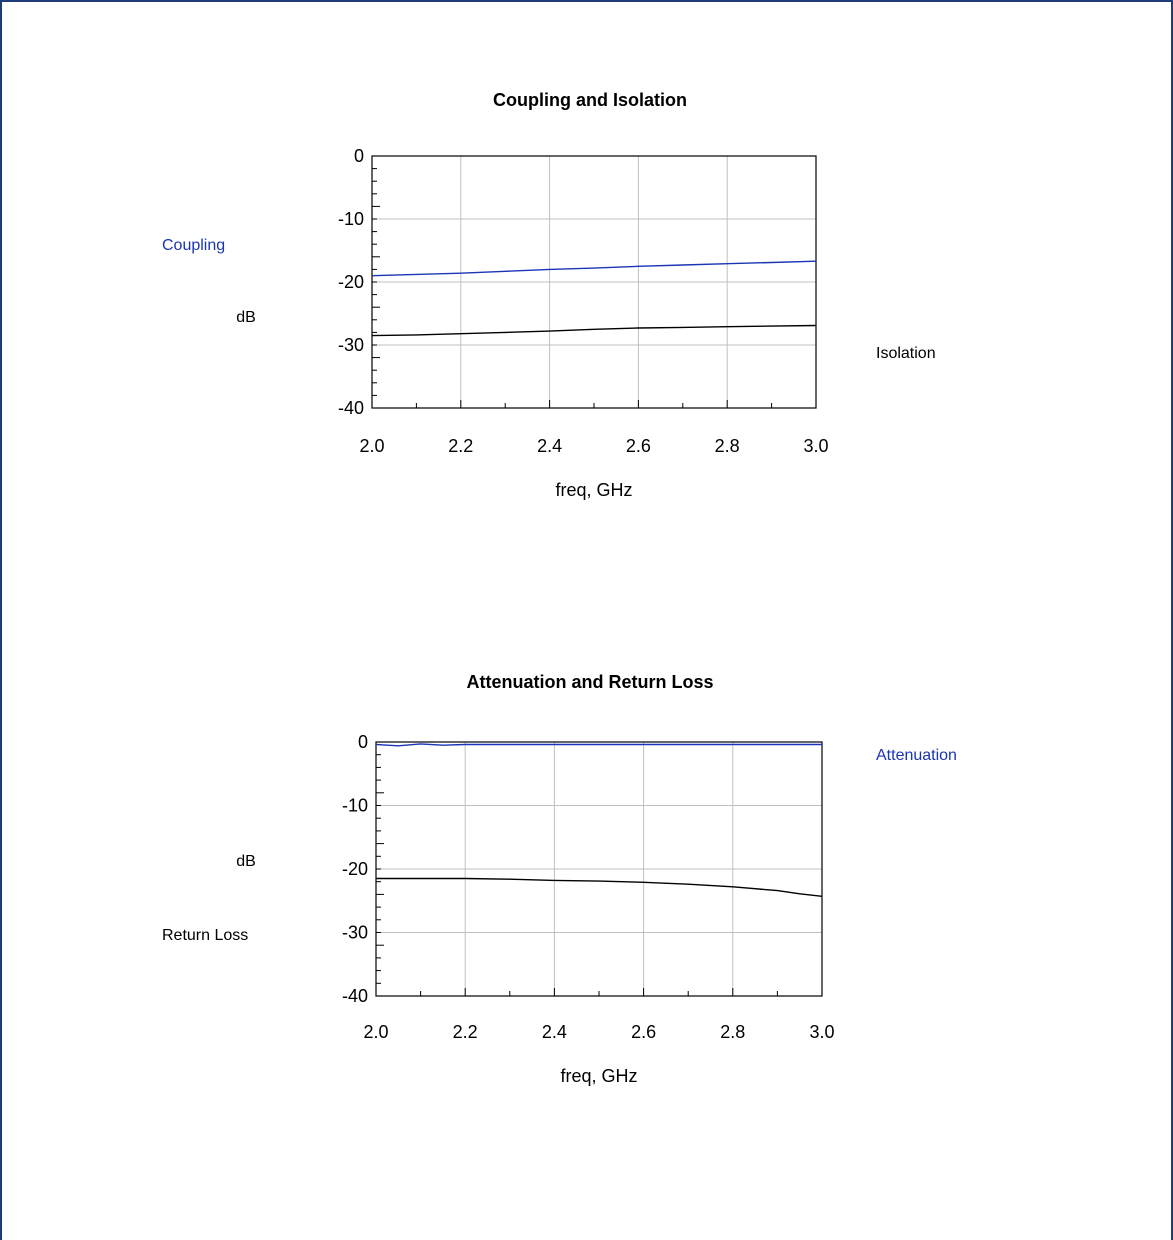 This screenshot has height=1240, width=1173. Describe the element at coordinates (193, 245) in the screenshot. I see `series-label-0: Coupling` at that location.